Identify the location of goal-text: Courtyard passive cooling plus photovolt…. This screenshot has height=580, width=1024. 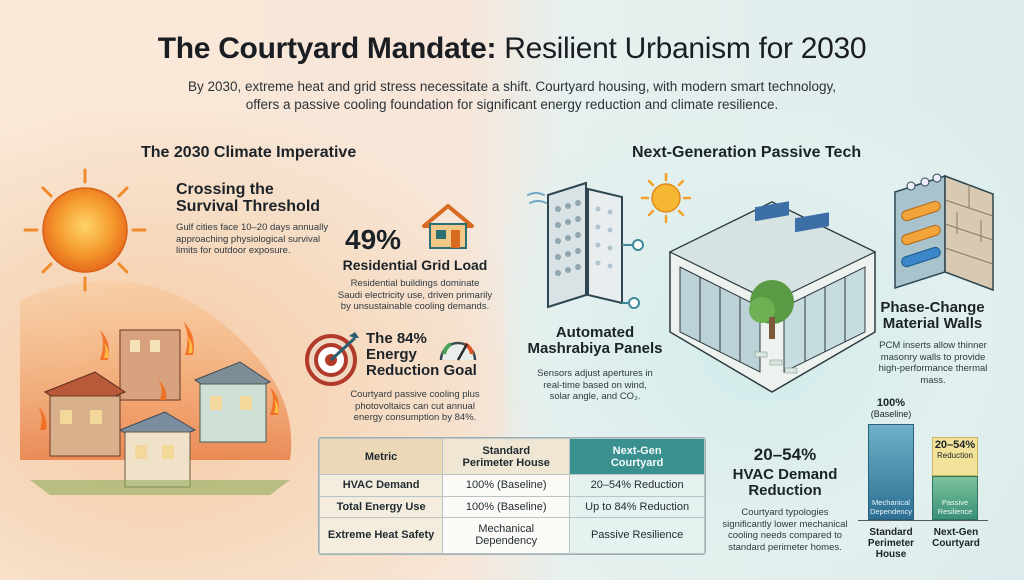
(415, 406).